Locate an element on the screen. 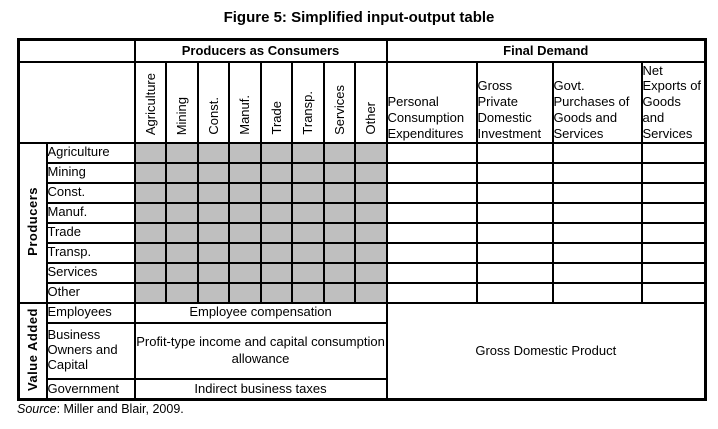  table-row-government: Government Indirect business taxes is located at coordinates (362, 389).